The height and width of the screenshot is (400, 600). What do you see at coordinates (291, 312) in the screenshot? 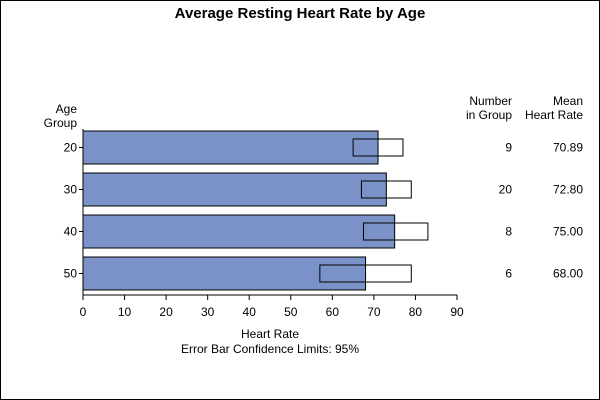
I see `x-tick-label-50: 50` at bounding box center [291, 312].